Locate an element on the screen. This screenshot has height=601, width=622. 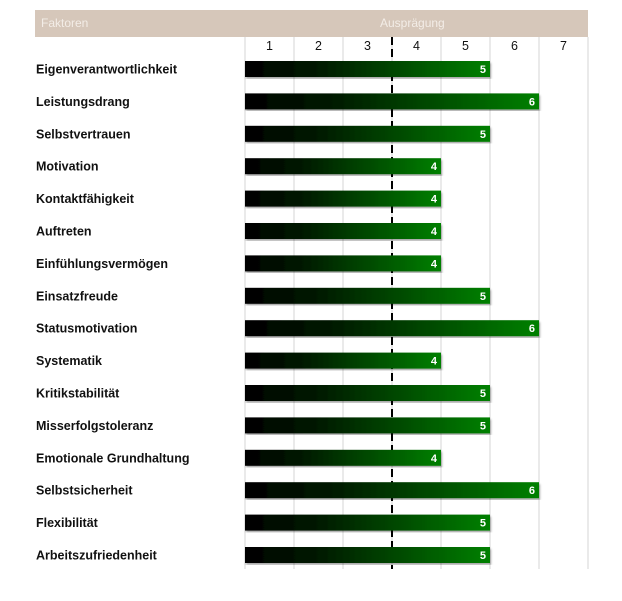
category-label: Emotionale Grundhaltung is located at coordinates (112, 458).